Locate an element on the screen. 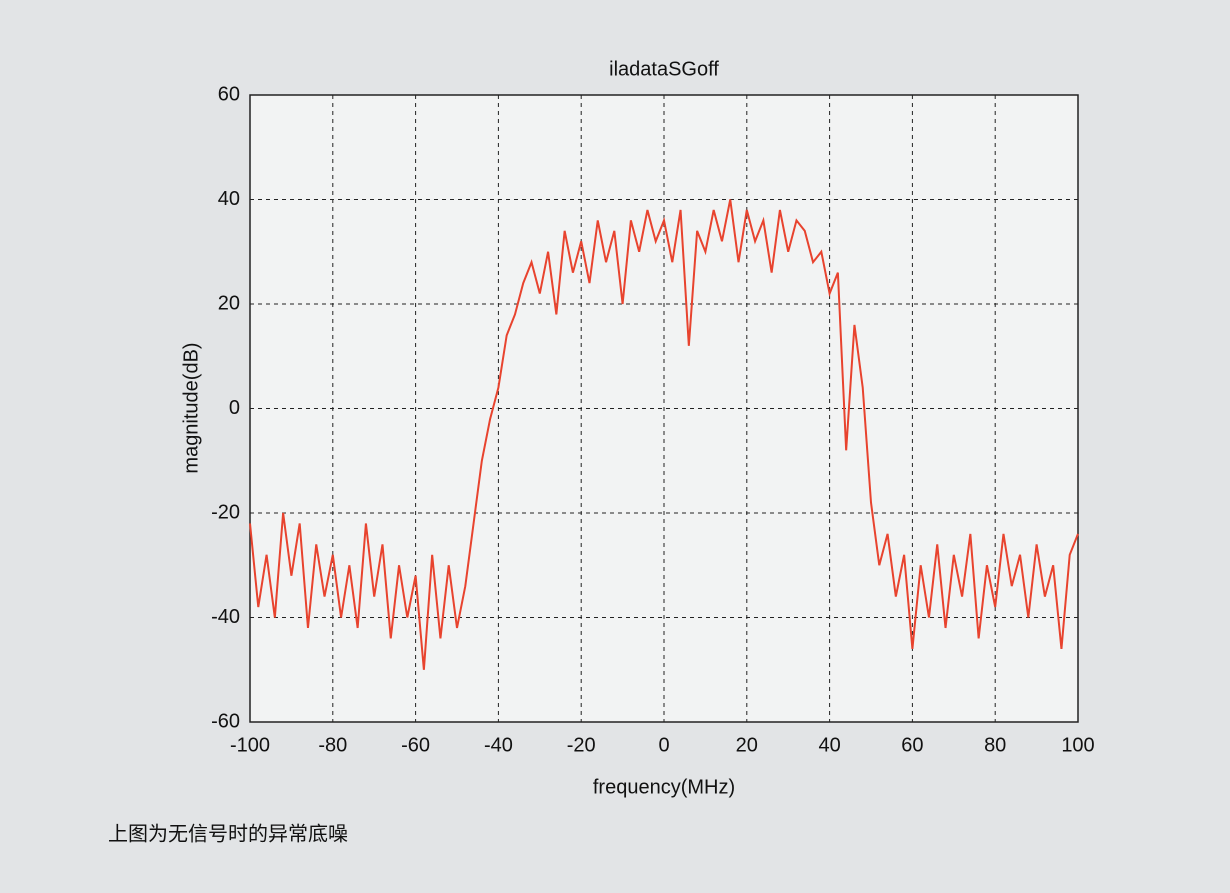 Image resolution: width=1230 pixels, height=893 pixels. x-tick-label: -20 is located at coordinates (581, 745).